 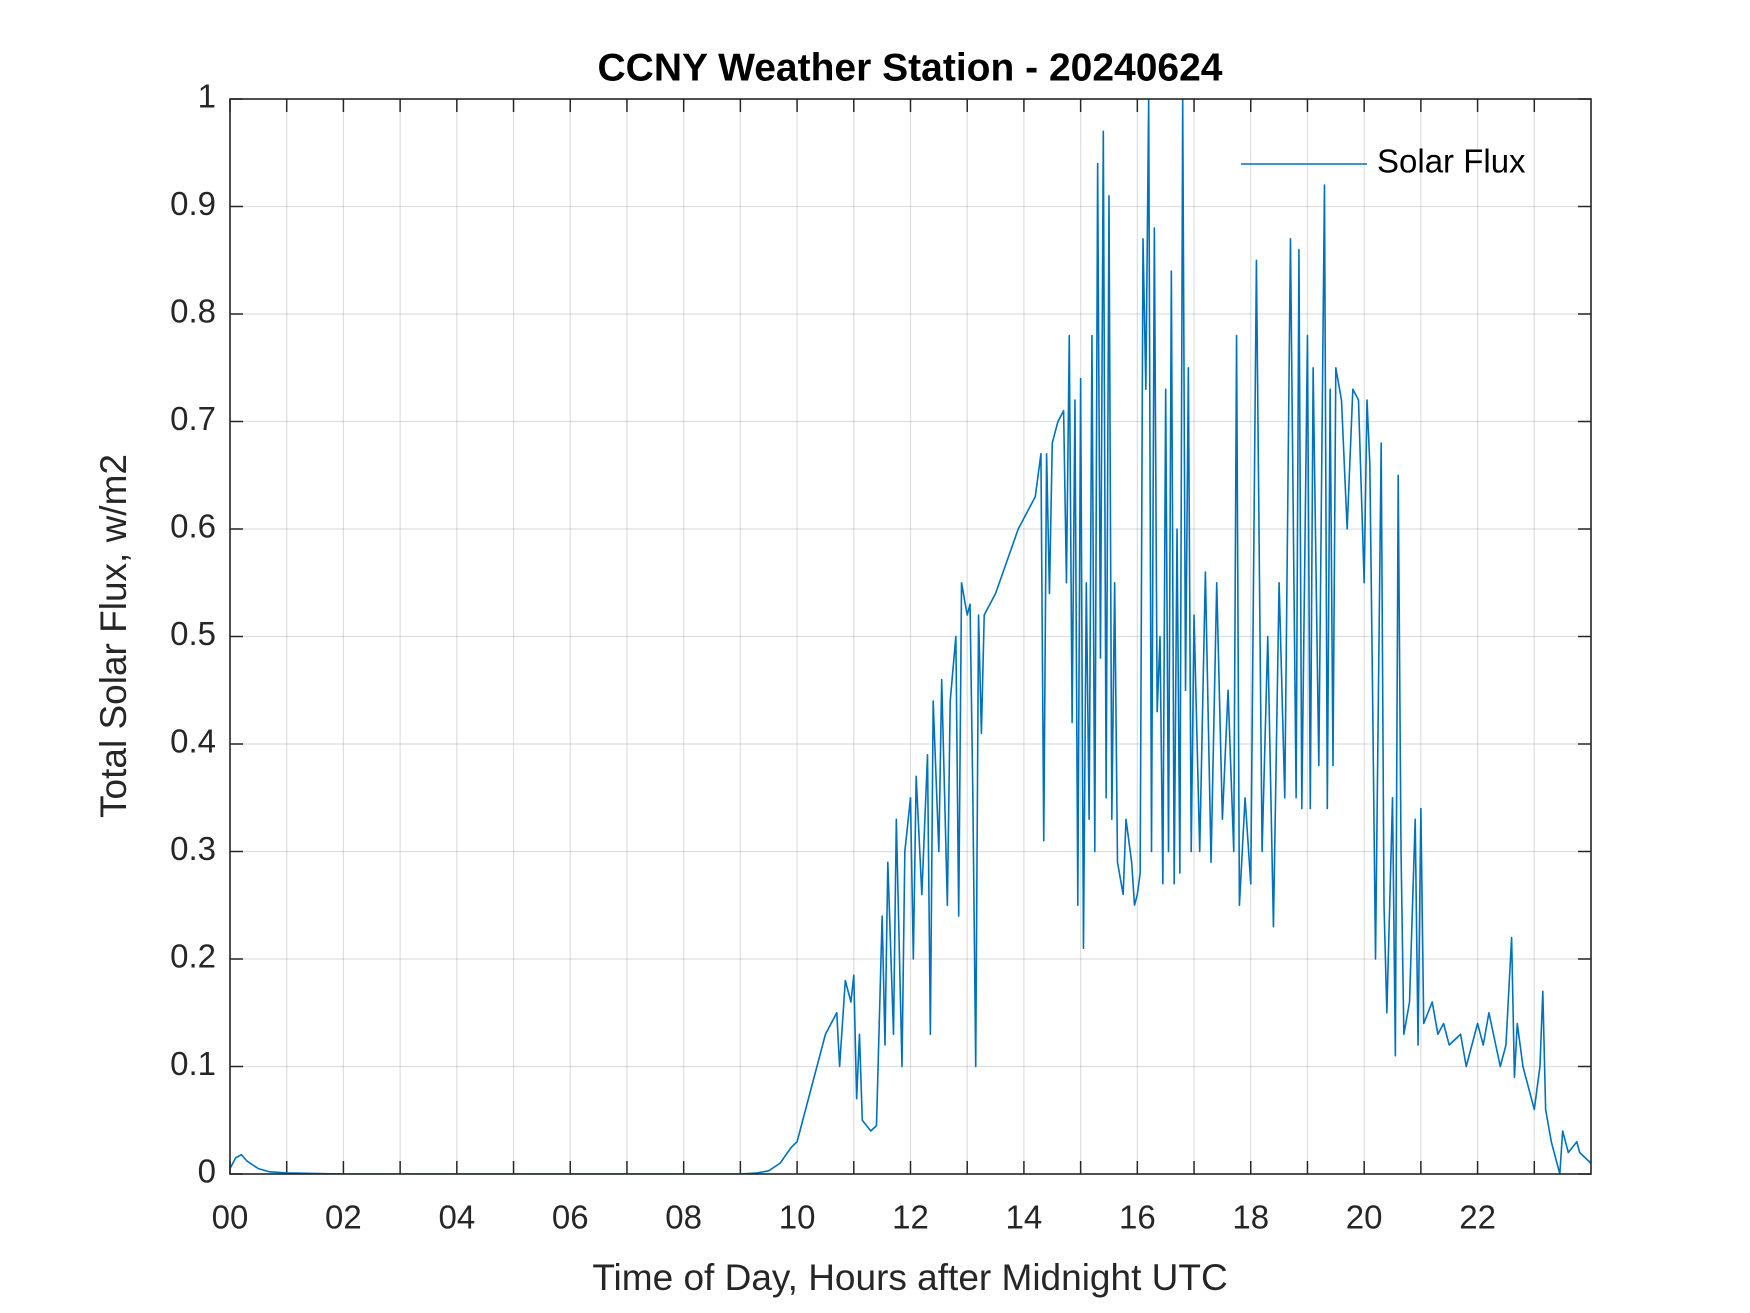 I want to click on y-tick-label: 0.8, so click(x=193, y=311).